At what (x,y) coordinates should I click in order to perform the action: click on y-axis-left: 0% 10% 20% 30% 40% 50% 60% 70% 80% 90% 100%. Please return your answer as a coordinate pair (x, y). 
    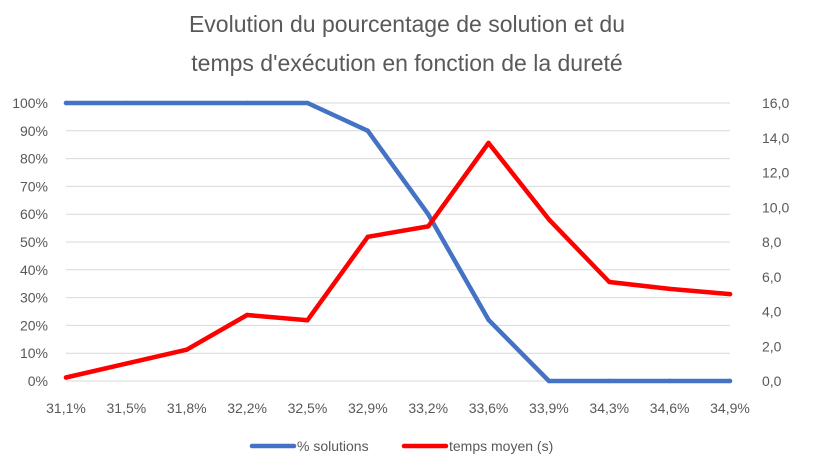
    Looking at the image, I should click on (30, 242).